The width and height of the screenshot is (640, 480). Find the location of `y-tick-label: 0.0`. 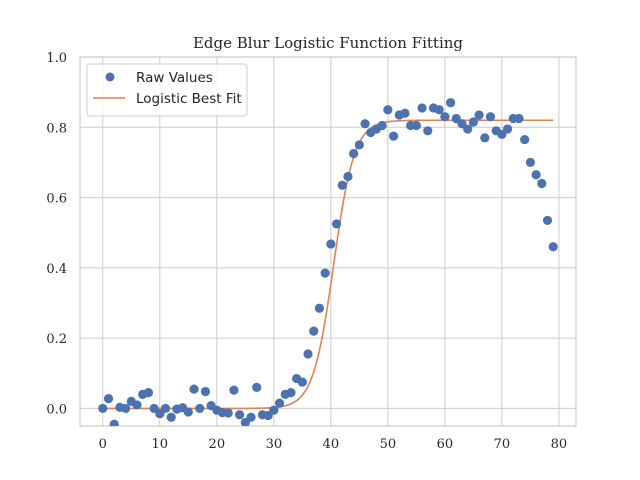

y-tick-label: 0.0 is located at coordinates (56, 409).